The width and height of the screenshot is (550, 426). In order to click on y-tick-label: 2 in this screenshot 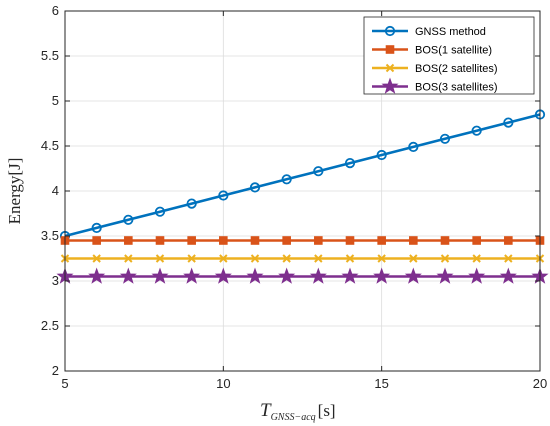, I will do `click(55, 370)`.